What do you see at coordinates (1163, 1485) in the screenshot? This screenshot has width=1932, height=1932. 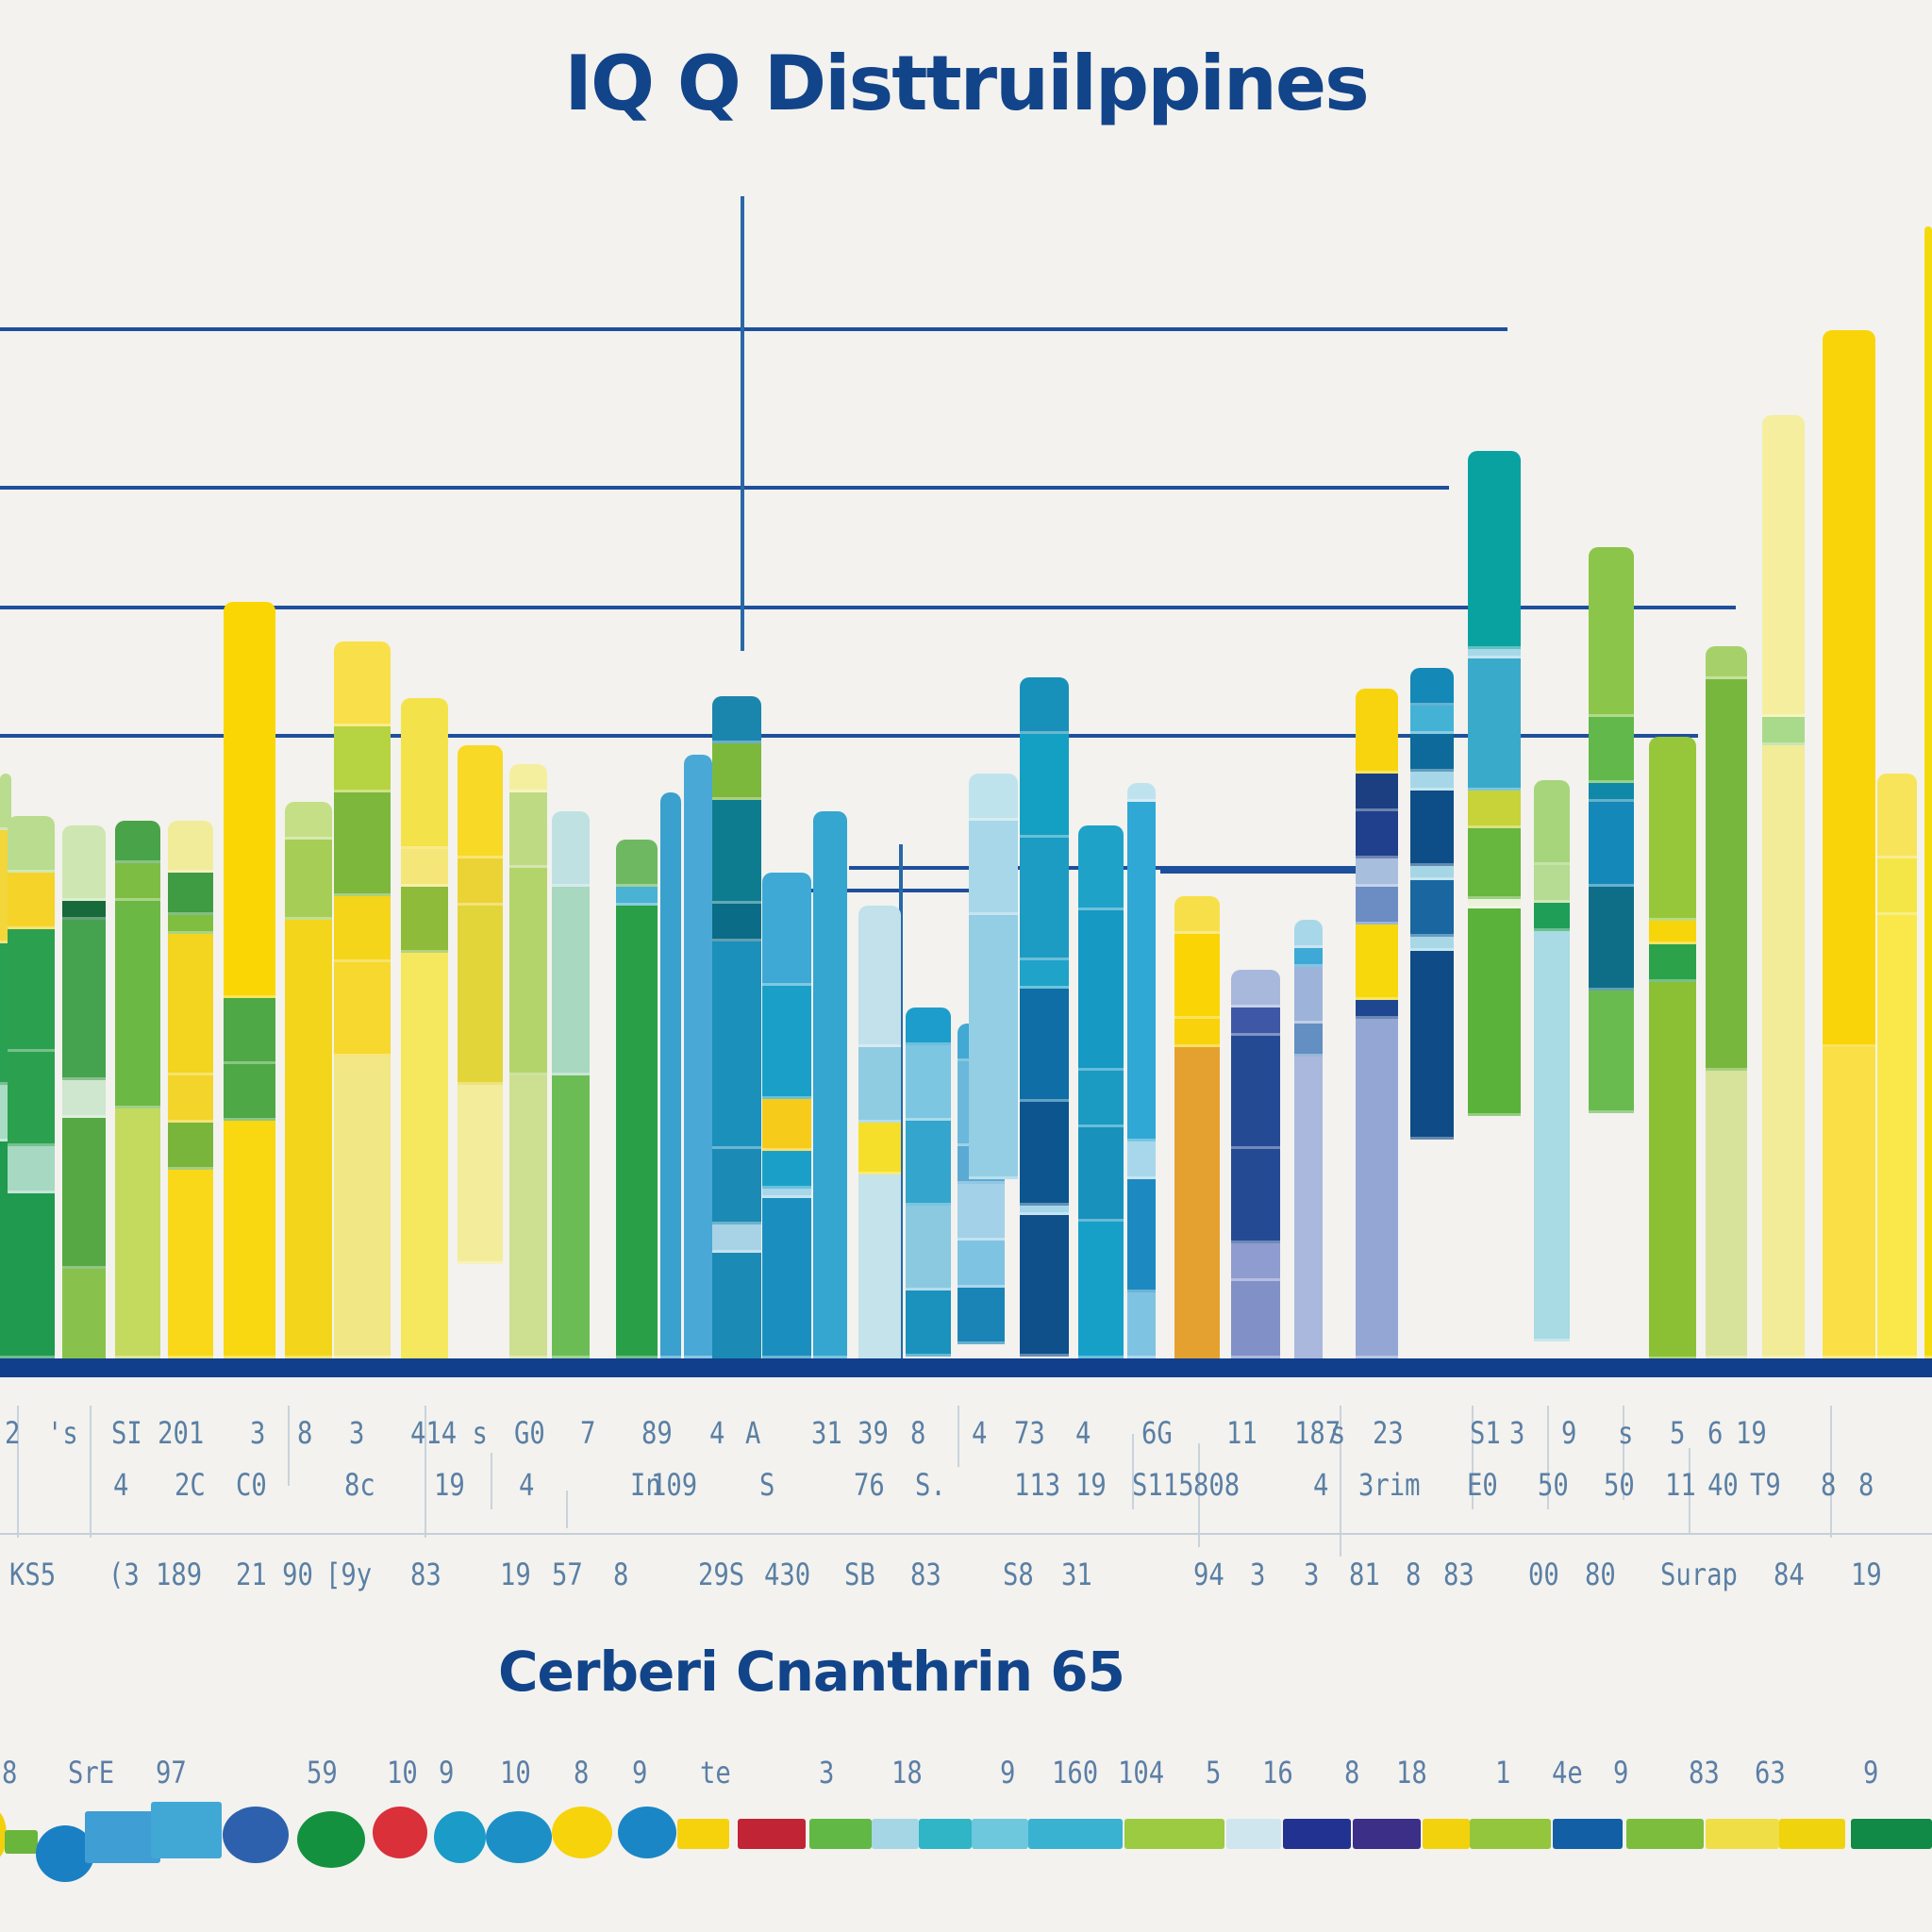 I see `x-tick-label: S115` at bounding box center [1163, 1485].